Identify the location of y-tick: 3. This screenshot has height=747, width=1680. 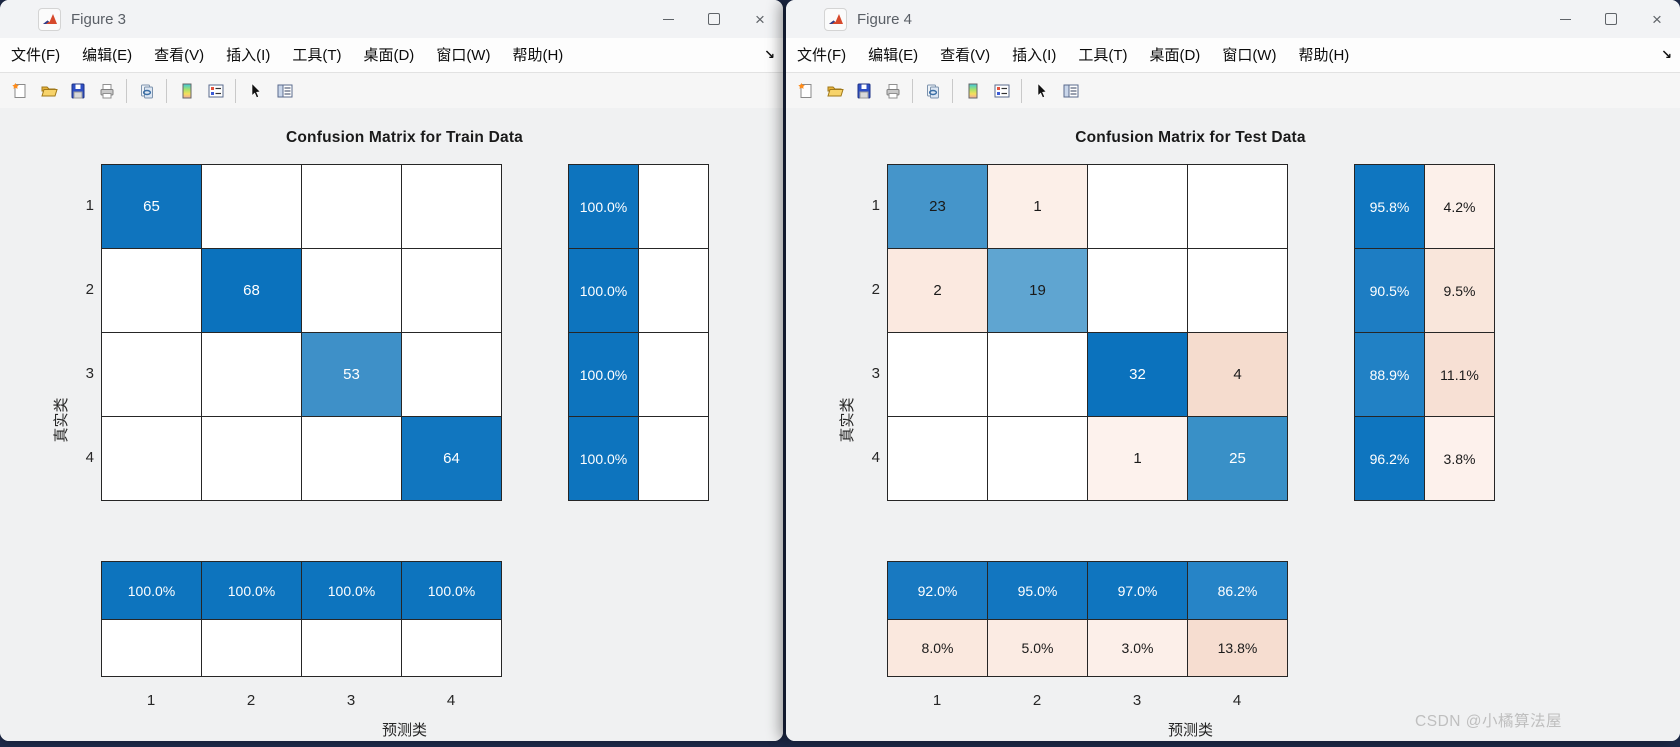
(875, 373).